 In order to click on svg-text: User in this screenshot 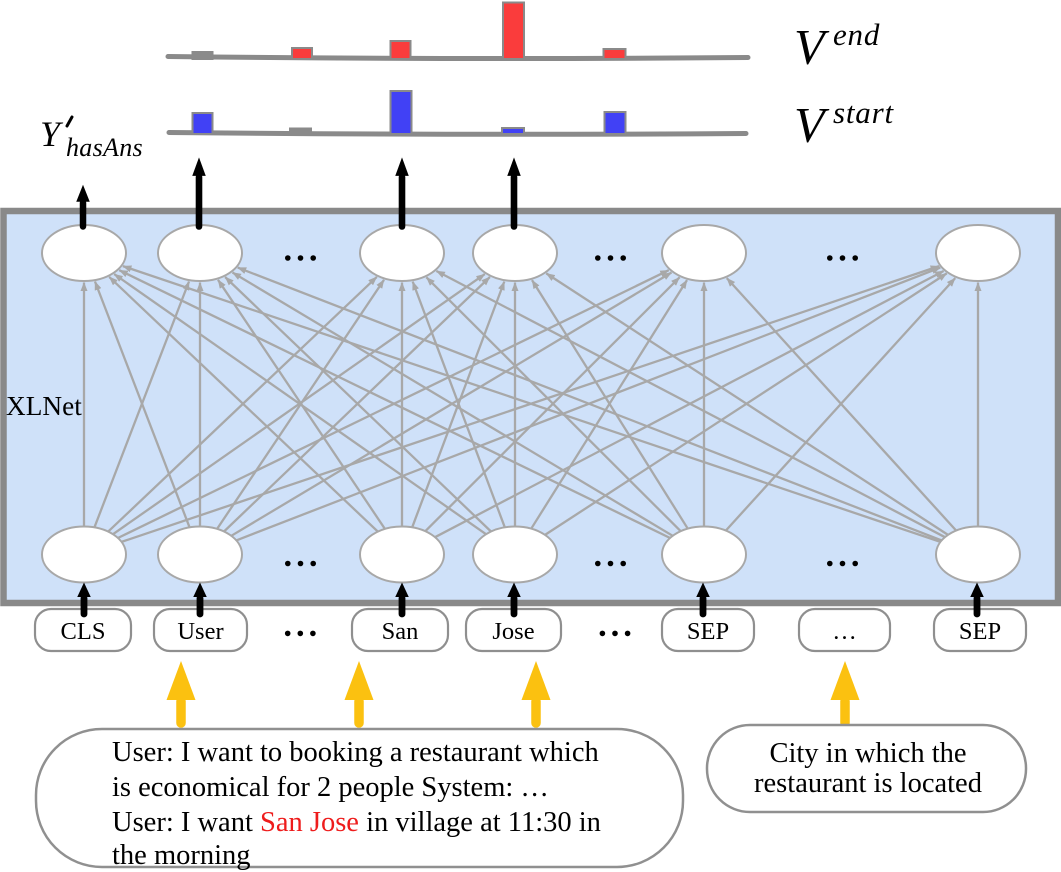, I will do `click(200, 631)`.